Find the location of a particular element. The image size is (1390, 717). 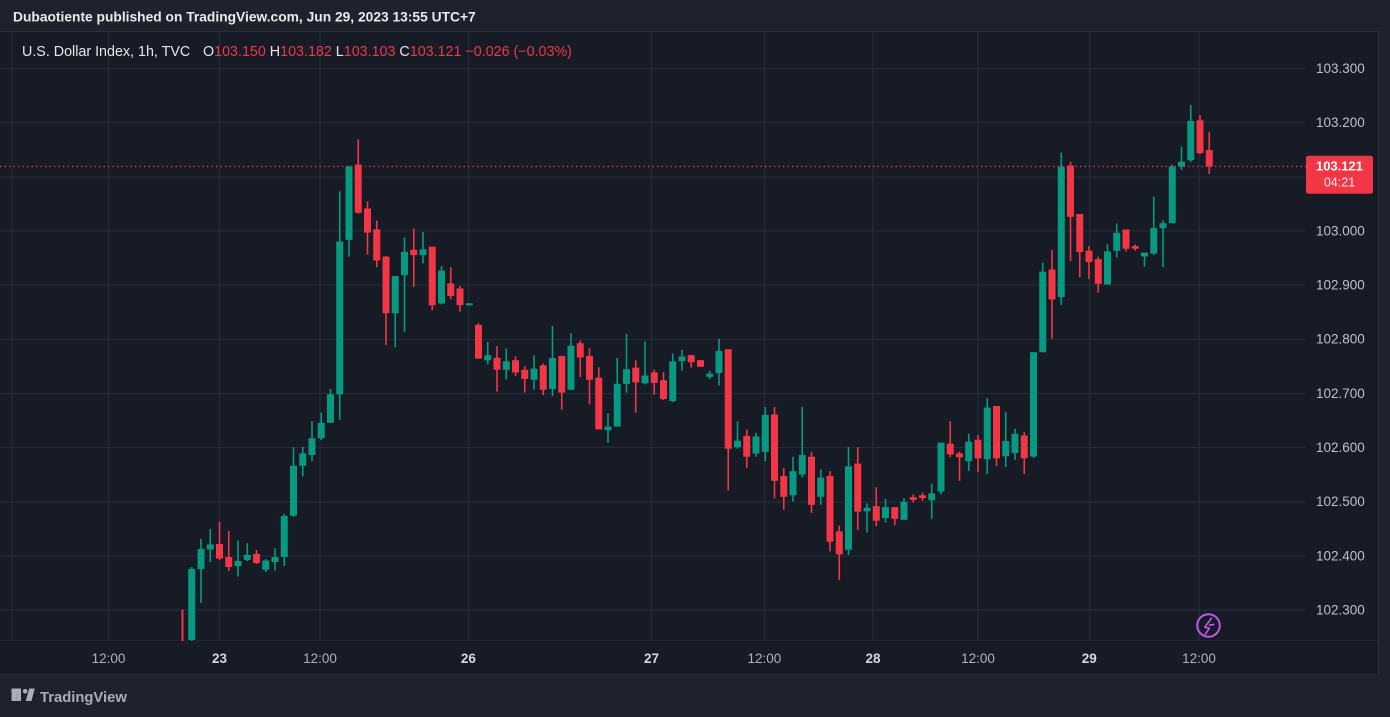

svg-text: 102.300 is located at coordinates (1340, 610).